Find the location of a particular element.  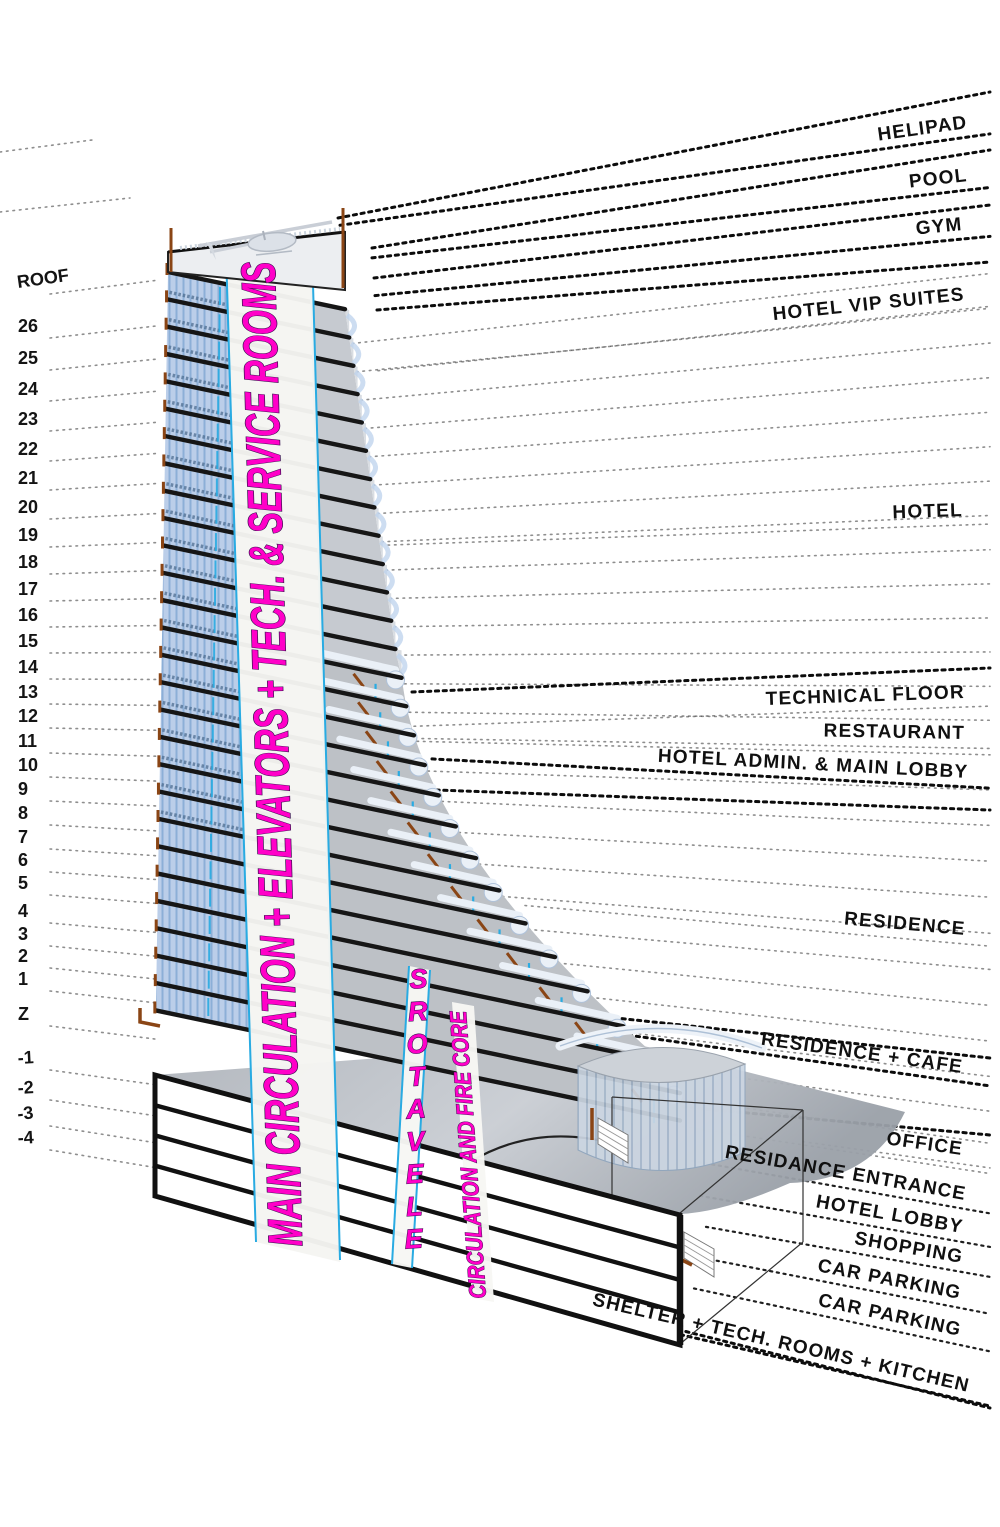

roof-helipad is located at coordinates (256, 250).